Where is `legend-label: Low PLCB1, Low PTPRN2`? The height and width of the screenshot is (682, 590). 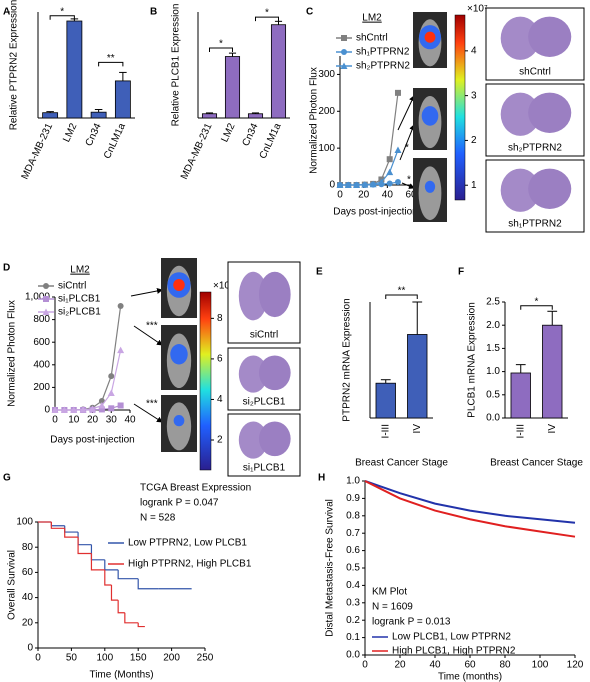
legend-label: Low PLCB1, Low PTPRN2 is located at coordinates (451, 637).